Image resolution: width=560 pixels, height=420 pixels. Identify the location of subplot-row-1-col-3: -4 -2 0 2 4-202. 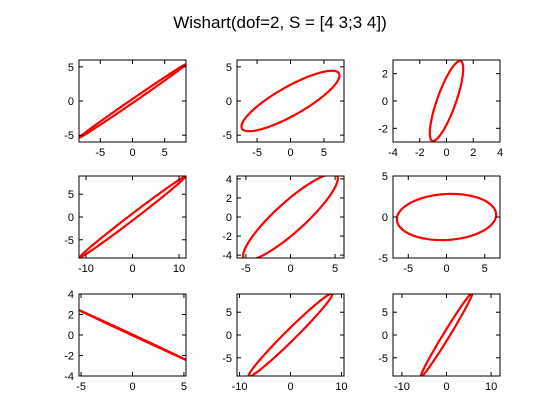
(440, 109).